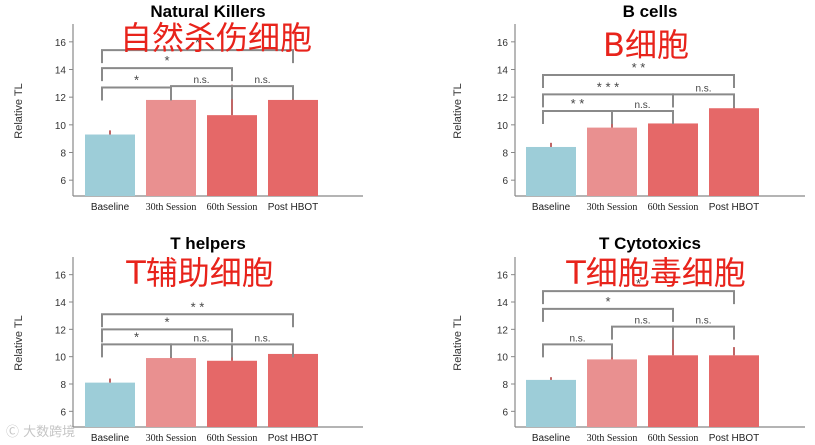  What do you see at coordinates (208, 243) in the screenshot?
I see `chart-title: T helpers` at bounding box center [208, 243].